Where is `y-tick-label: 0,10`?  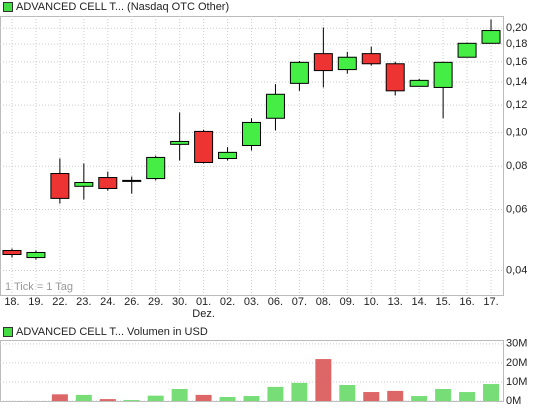 y-tick-label: 0,10 is located at coordinates (516, 133).